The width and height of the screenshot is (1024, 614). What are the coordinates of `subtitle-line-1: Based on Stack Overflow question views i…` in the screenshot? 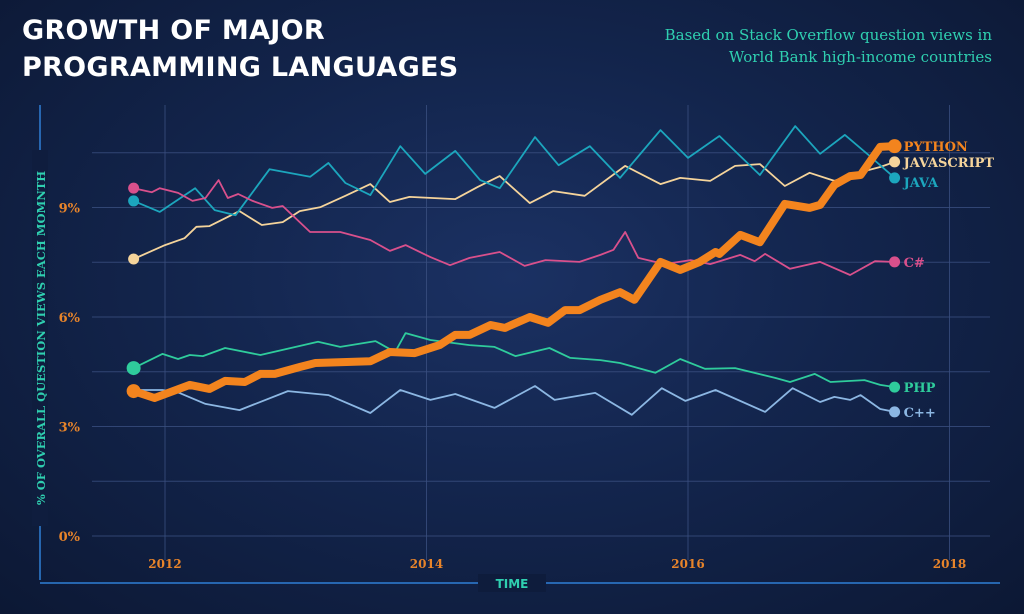 It's located at (828, 35).